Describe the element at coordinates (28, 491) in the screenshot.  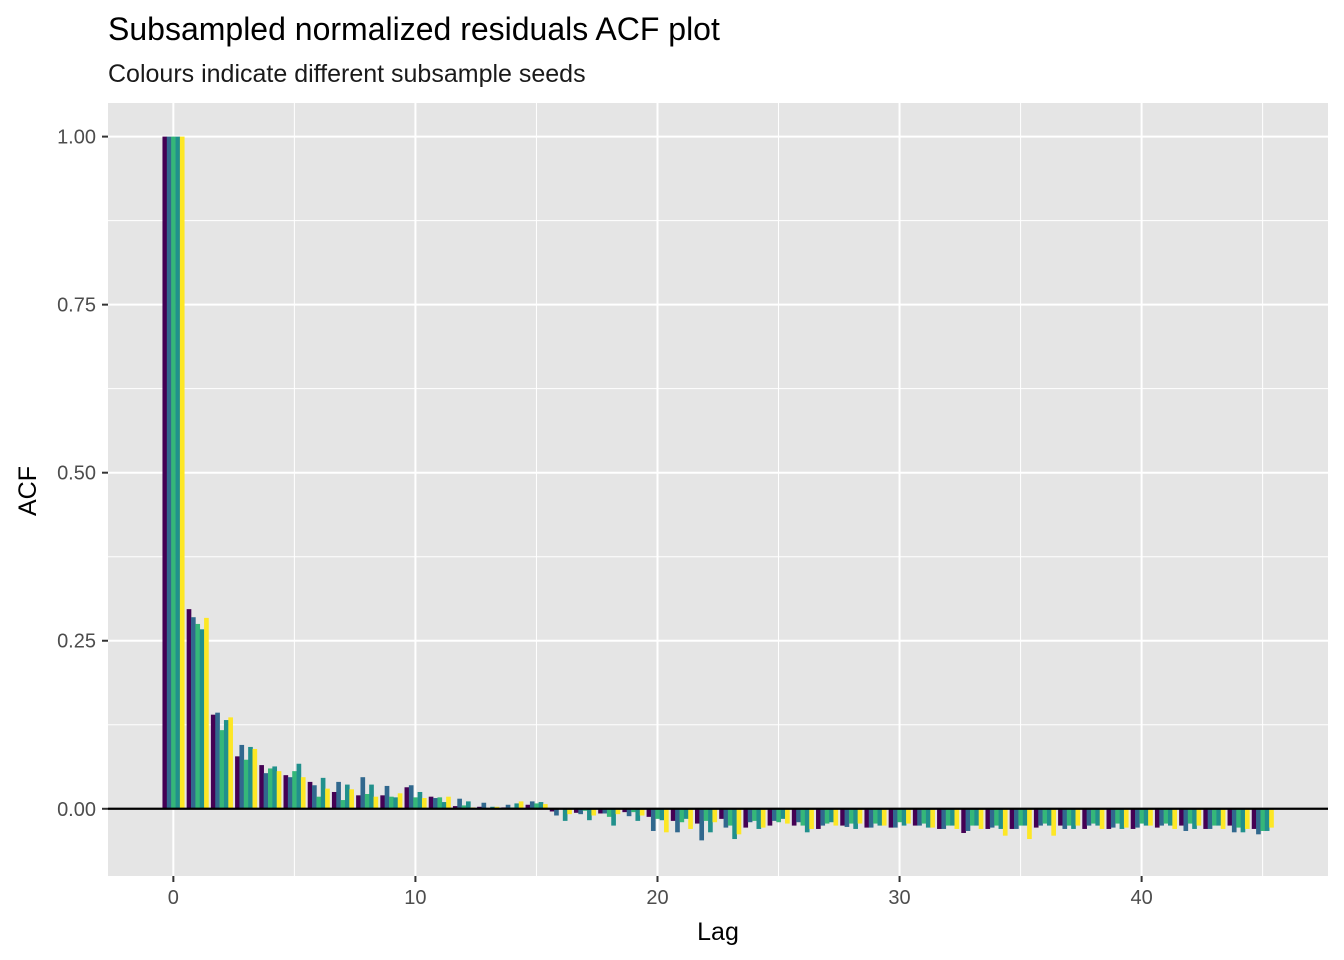
I see `y-axis-title: ACF` at that location.